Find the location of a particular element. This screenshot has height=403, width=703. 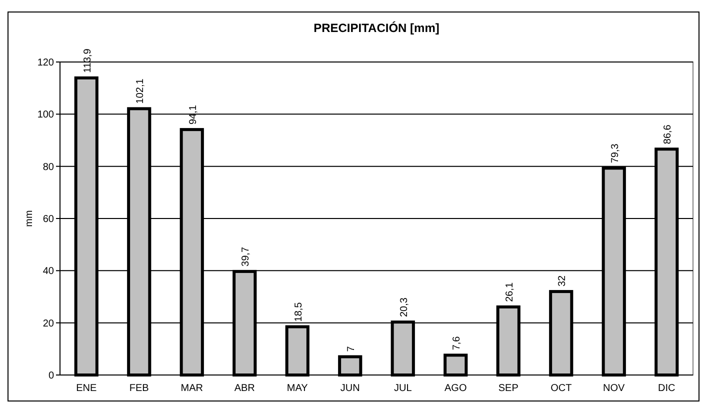

data-label: 7,6 is located at coordinates (457, 343).